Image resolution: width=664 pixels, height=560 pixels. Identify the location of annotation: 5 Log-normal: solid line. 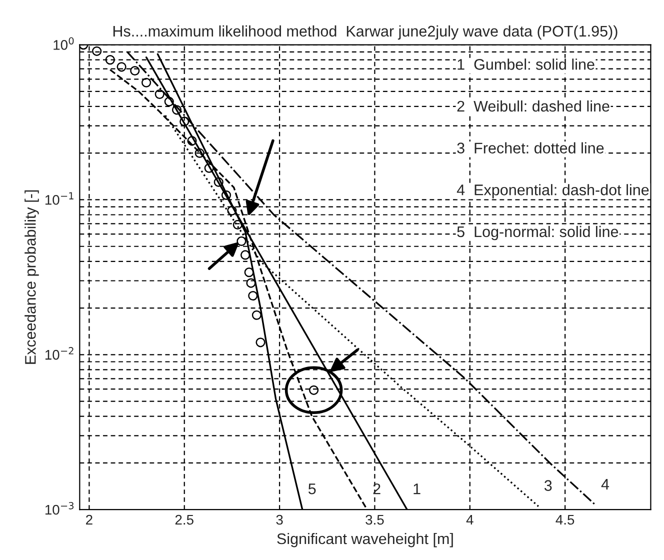
(537, 233).